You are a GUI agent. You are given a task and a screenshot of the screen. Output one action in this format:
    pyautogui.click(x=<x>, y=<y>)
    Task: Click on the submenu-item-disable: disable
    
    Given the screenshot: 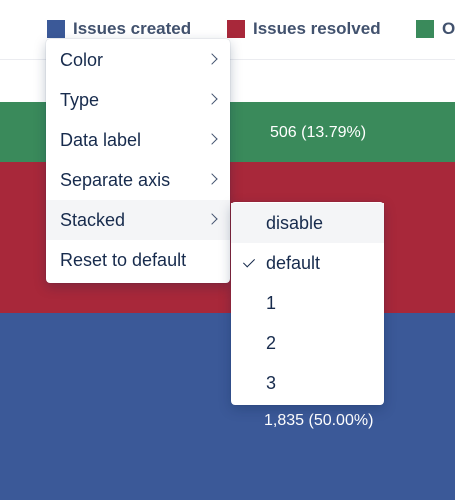 What is the action you would take?
    pyautogui.click(x=307, y=223)
    